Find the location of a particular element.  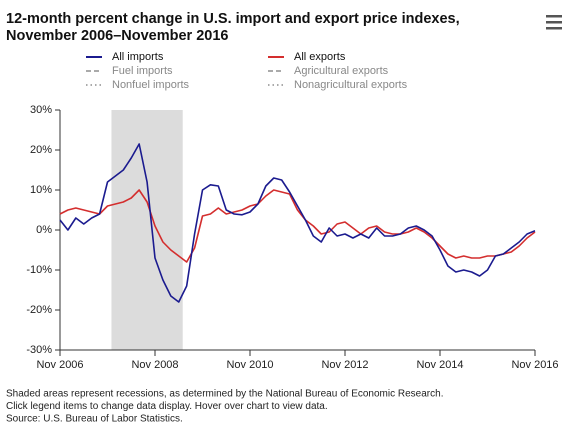

y-tick-label: 10% is located at coordinates (41, 190).